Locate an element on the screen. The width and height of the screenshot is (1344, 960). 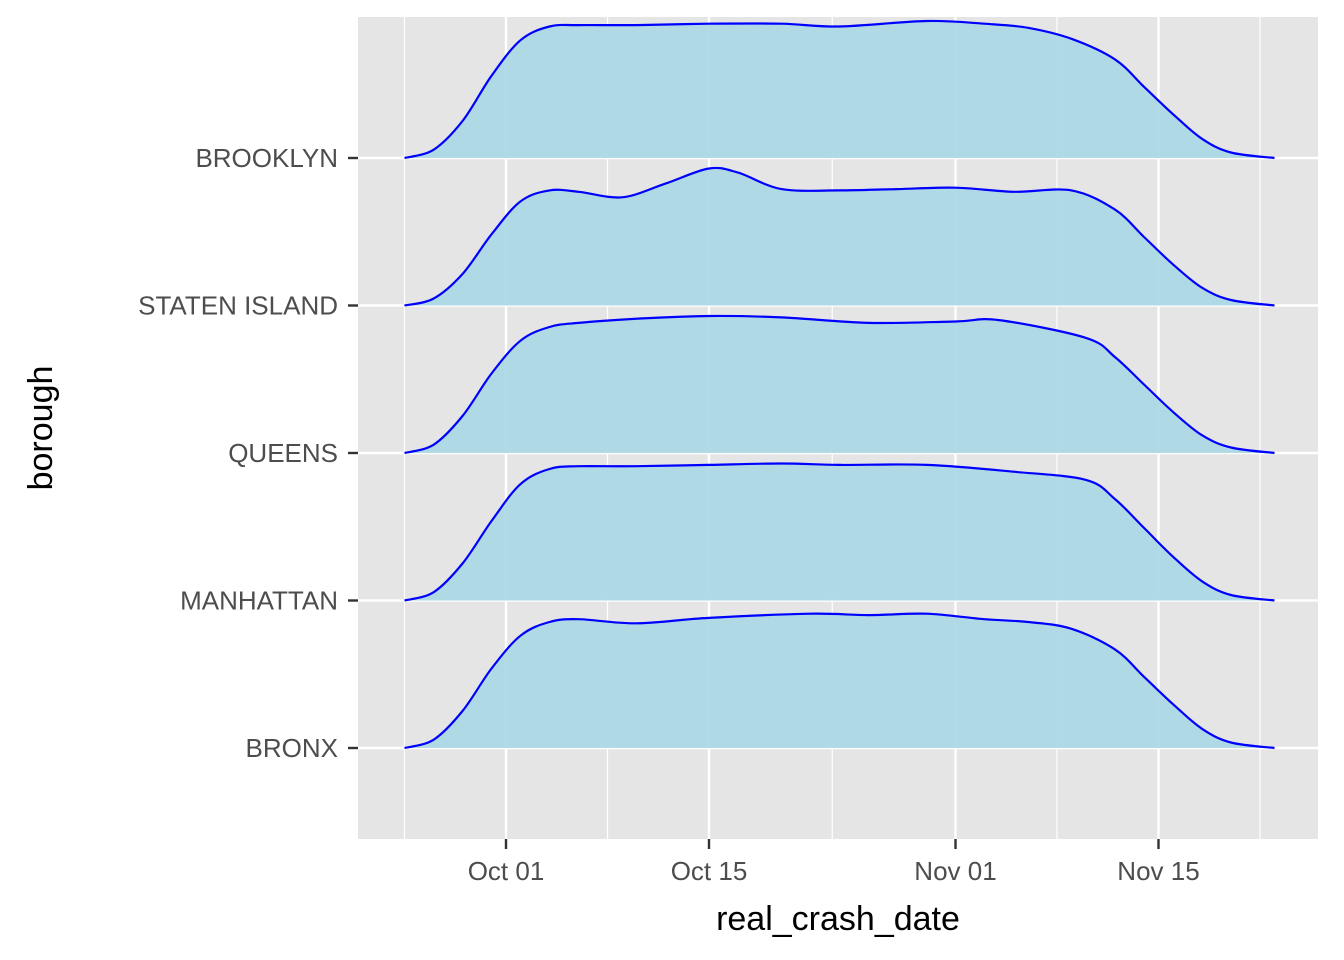
y-tick-label: MANHATTAN is located at coordinates (259, 601).